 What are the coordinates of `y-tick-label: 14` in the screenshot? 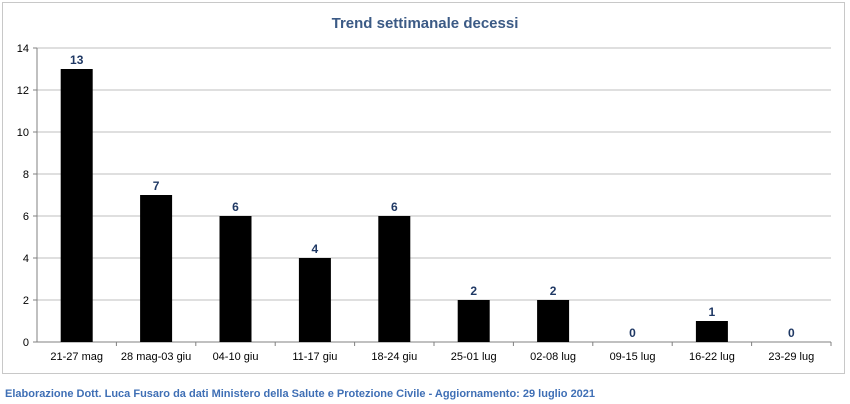 It's located at (23, 49).